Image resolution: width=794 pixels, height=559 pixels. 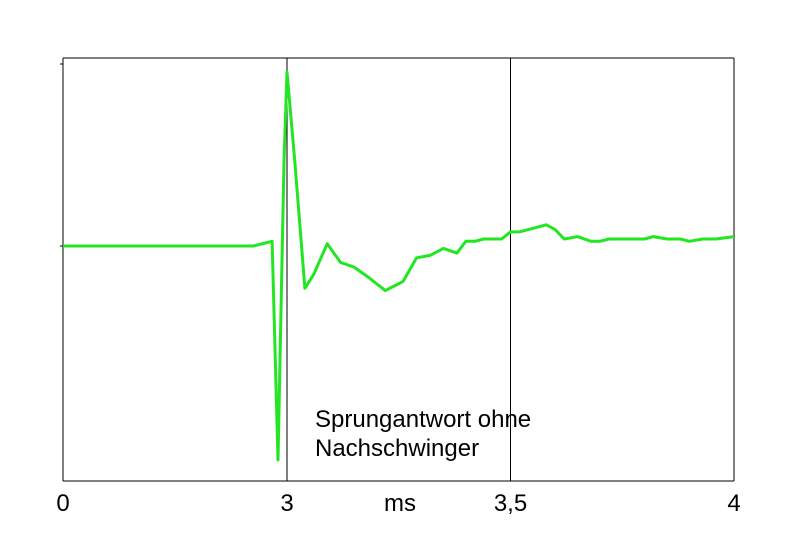 I want to click on annotation-line-1: Sprungantwort ohne, so click(x=423, y=419).